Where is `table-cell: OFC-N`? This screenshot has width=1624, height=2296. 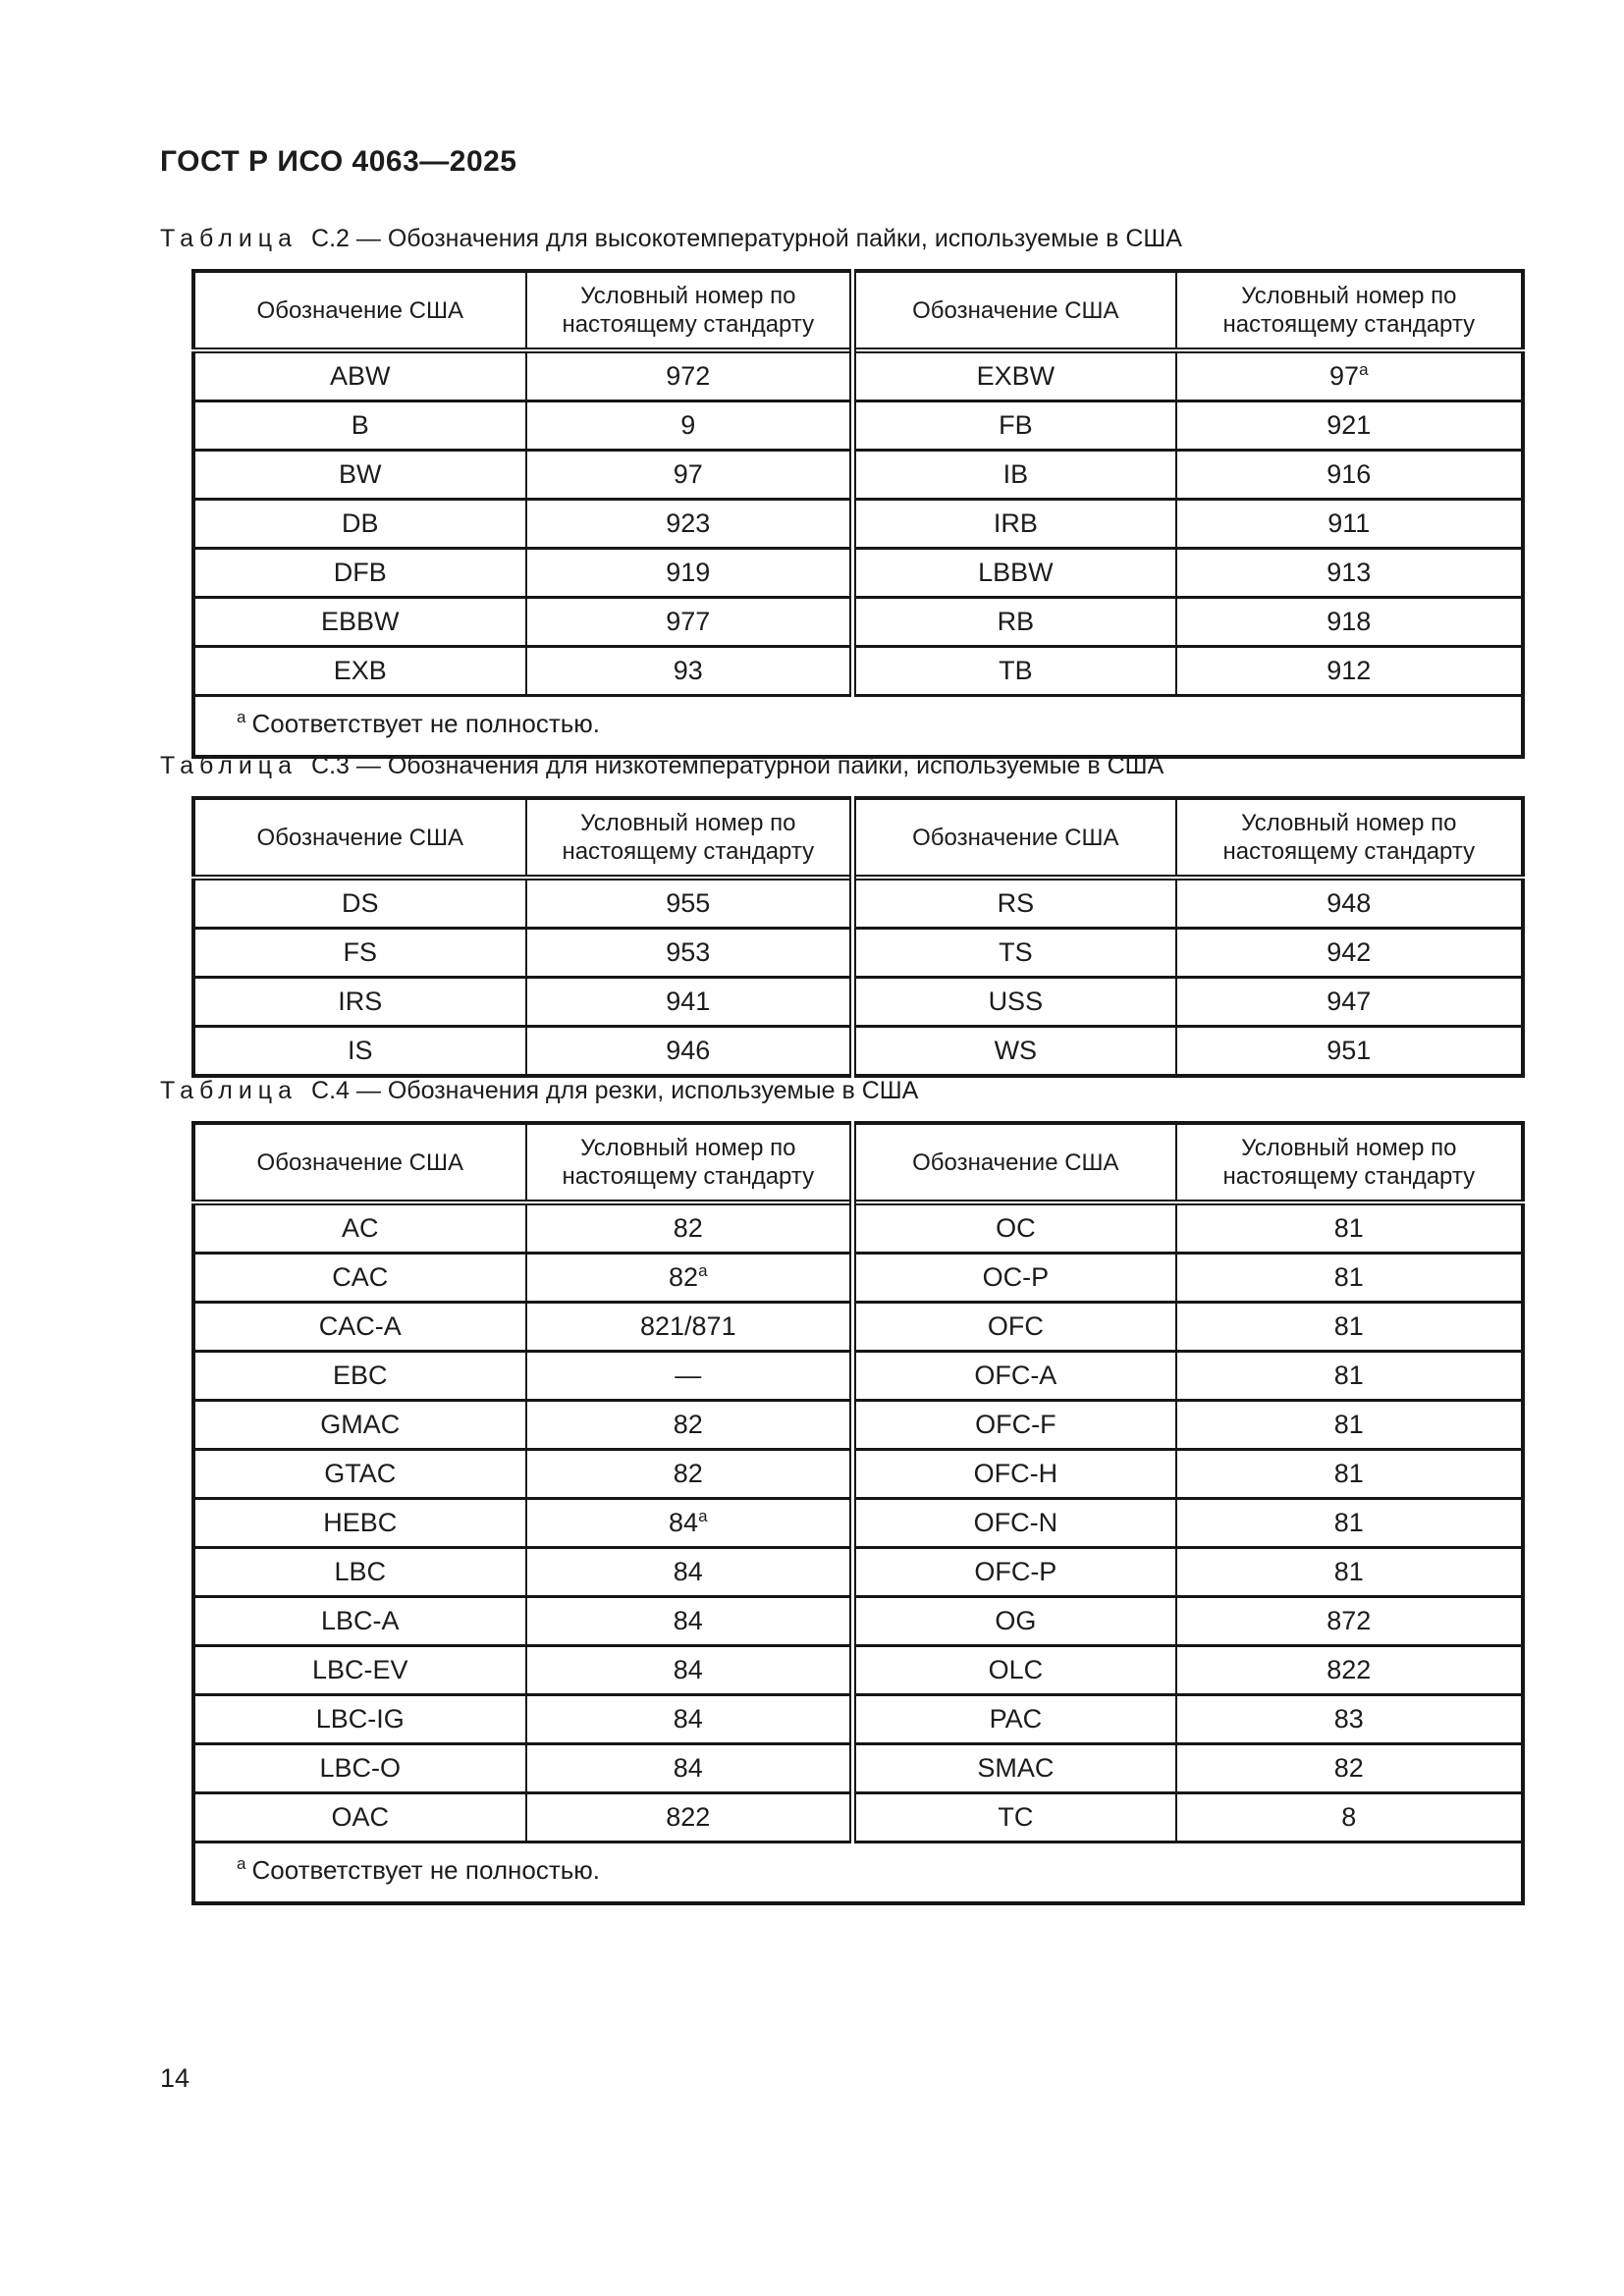 table-cell: OFC-N is located at coordinates (1013, 1523).